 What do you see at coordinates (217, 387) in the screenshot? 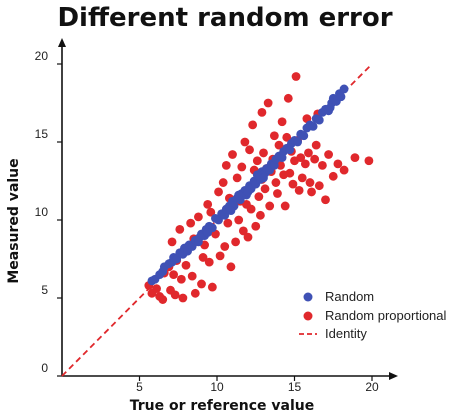
I see `x-tick-label: 10` at bounding box center [217, 387].